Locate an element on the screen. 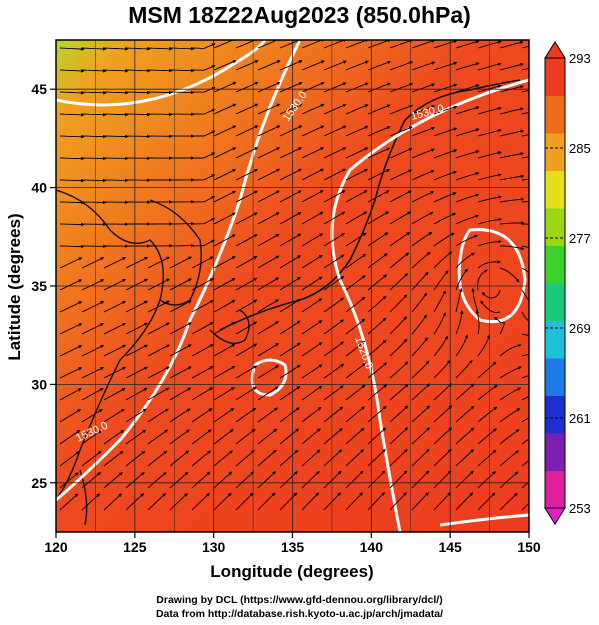 This screenshot has width=599, height=625. x-tick-label: 130 is located at coordinates (214, 547).